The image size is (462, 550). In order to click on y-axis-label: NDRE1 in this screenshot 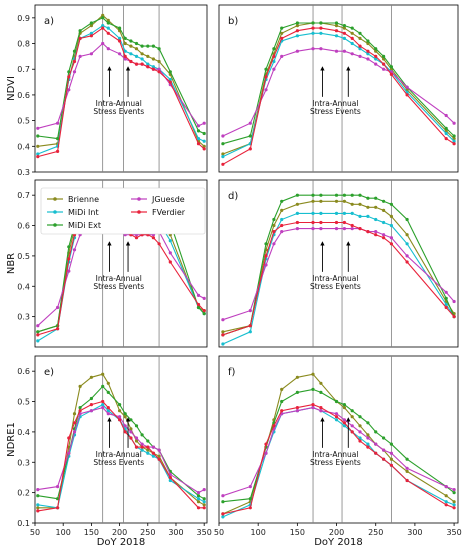, I will do `click(11, 439)`.